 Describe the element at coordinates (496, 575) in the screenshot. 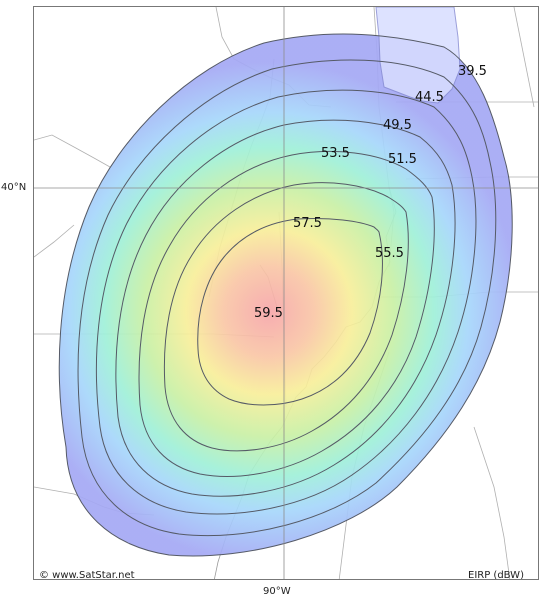

I see `units-label: EIRP (dBW)` at that location.